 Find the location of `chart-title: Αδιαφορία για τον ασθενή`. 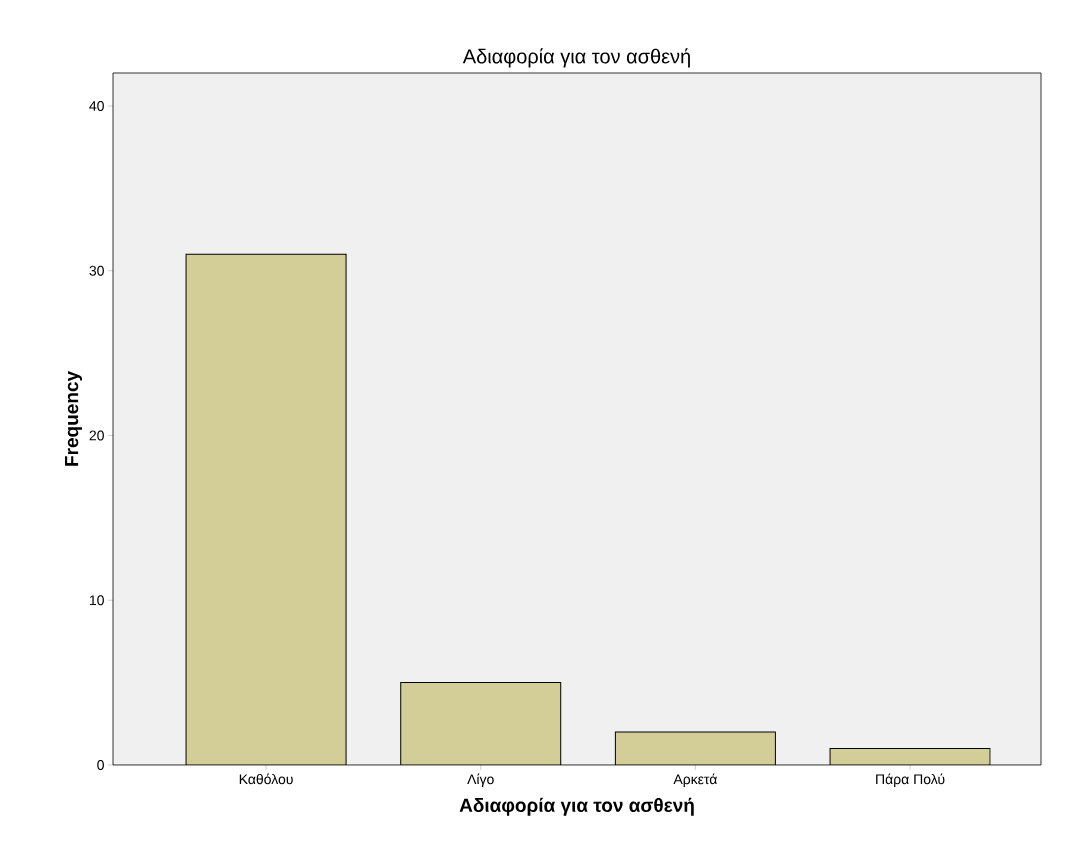

chart-title: Αδιαφορία για τον ασθενή is located at coordinates (576, 58).